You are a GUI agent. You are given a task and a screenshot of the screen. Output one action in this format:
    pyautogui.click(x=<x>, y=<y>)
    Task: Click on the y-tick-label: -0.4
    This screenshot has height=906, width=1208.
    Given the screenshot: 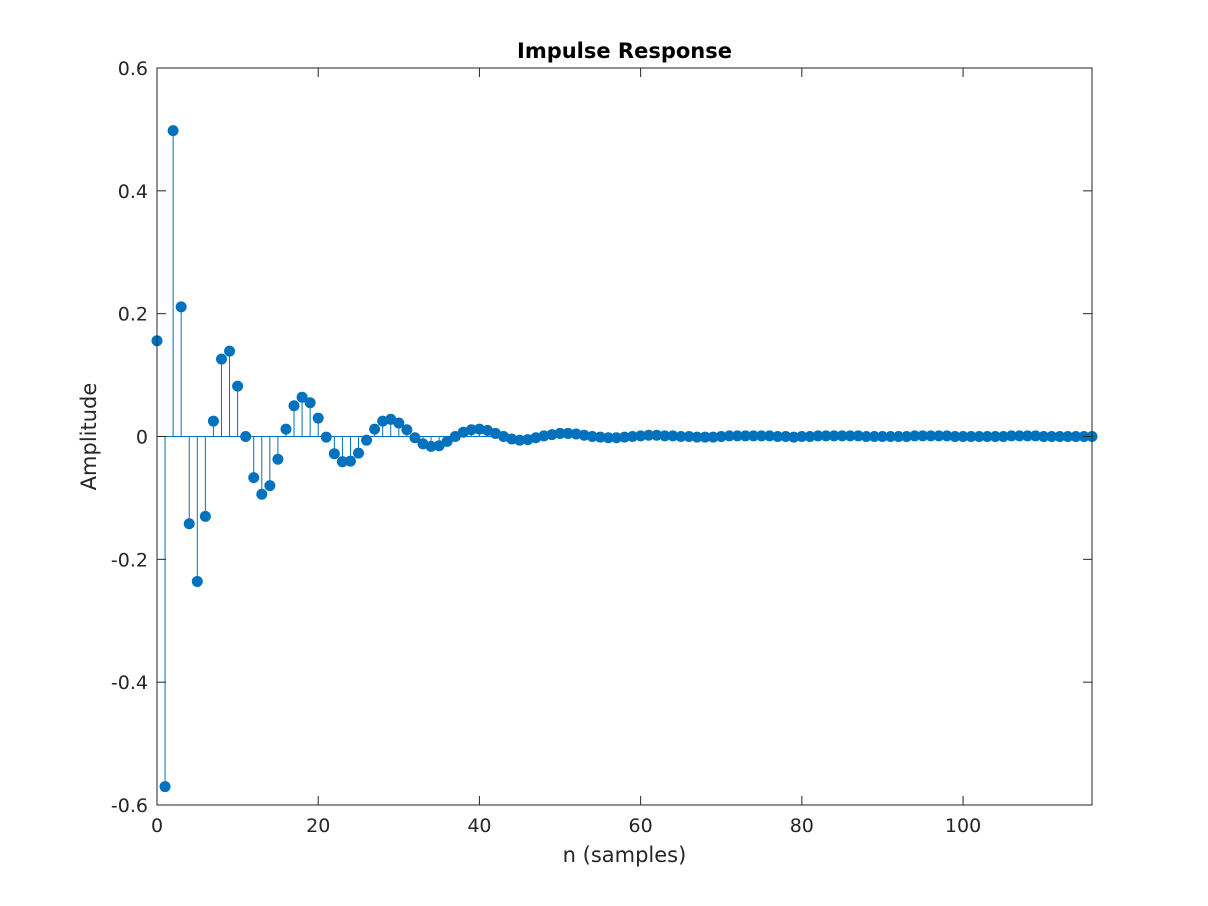 What is the action you would take?
    pyautogui.click(x=129, y=683)
    